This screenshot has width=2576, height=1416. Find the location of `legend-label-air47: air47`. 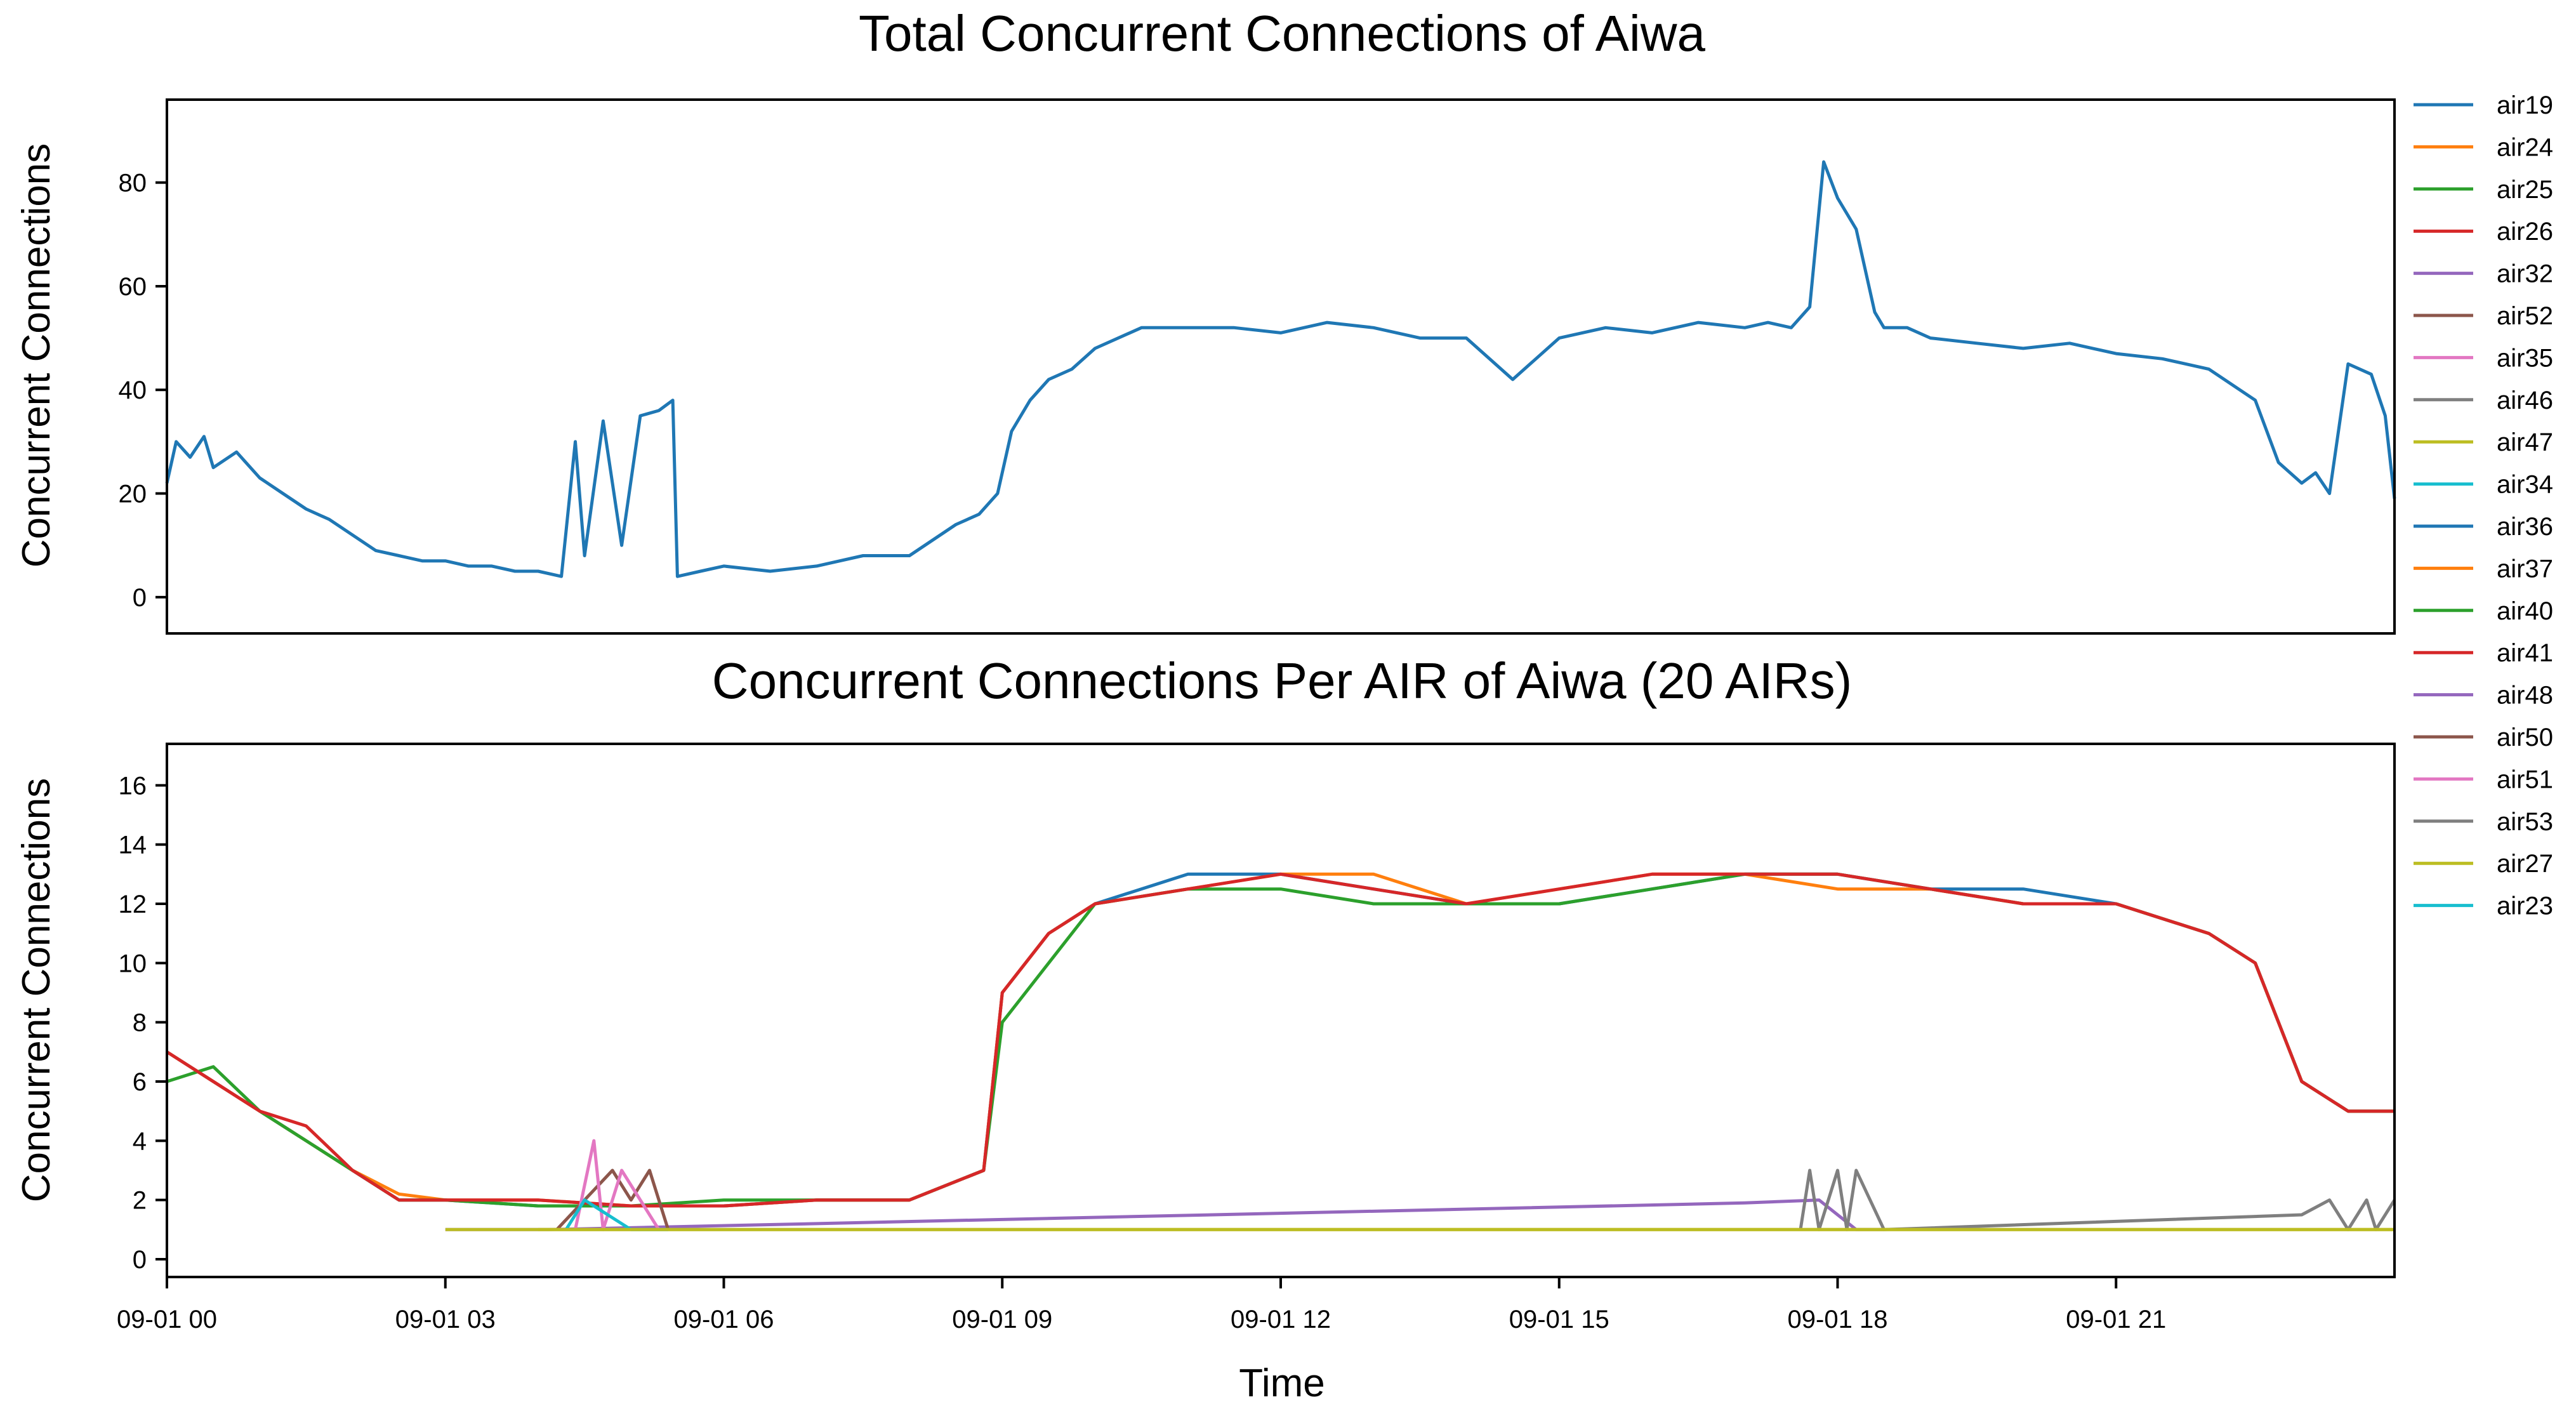

legend-label-air47: air47 is located at coordinates (2525, 442).